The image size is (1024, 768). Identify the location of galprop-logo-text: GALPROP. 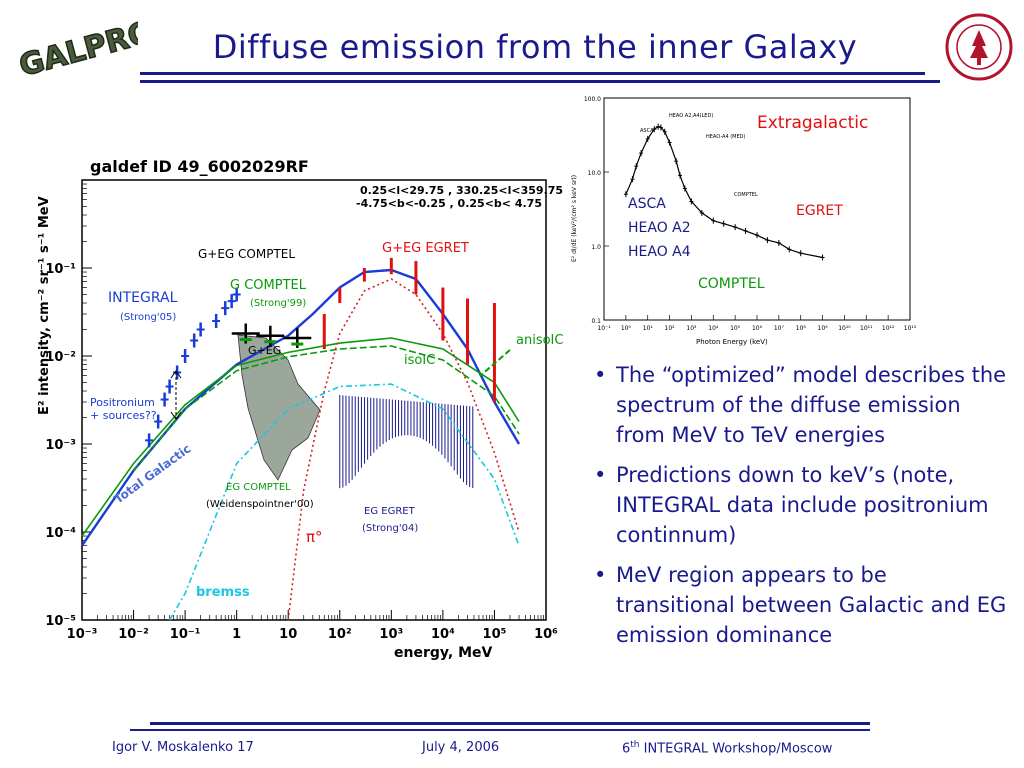
(77, 45).